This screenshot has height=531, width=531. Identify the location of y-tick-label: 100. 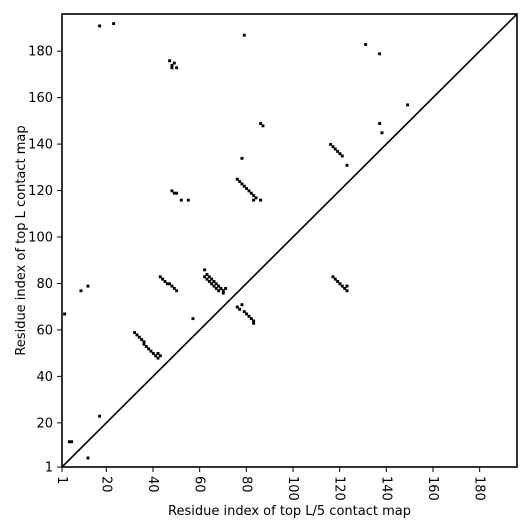
(40, 238).